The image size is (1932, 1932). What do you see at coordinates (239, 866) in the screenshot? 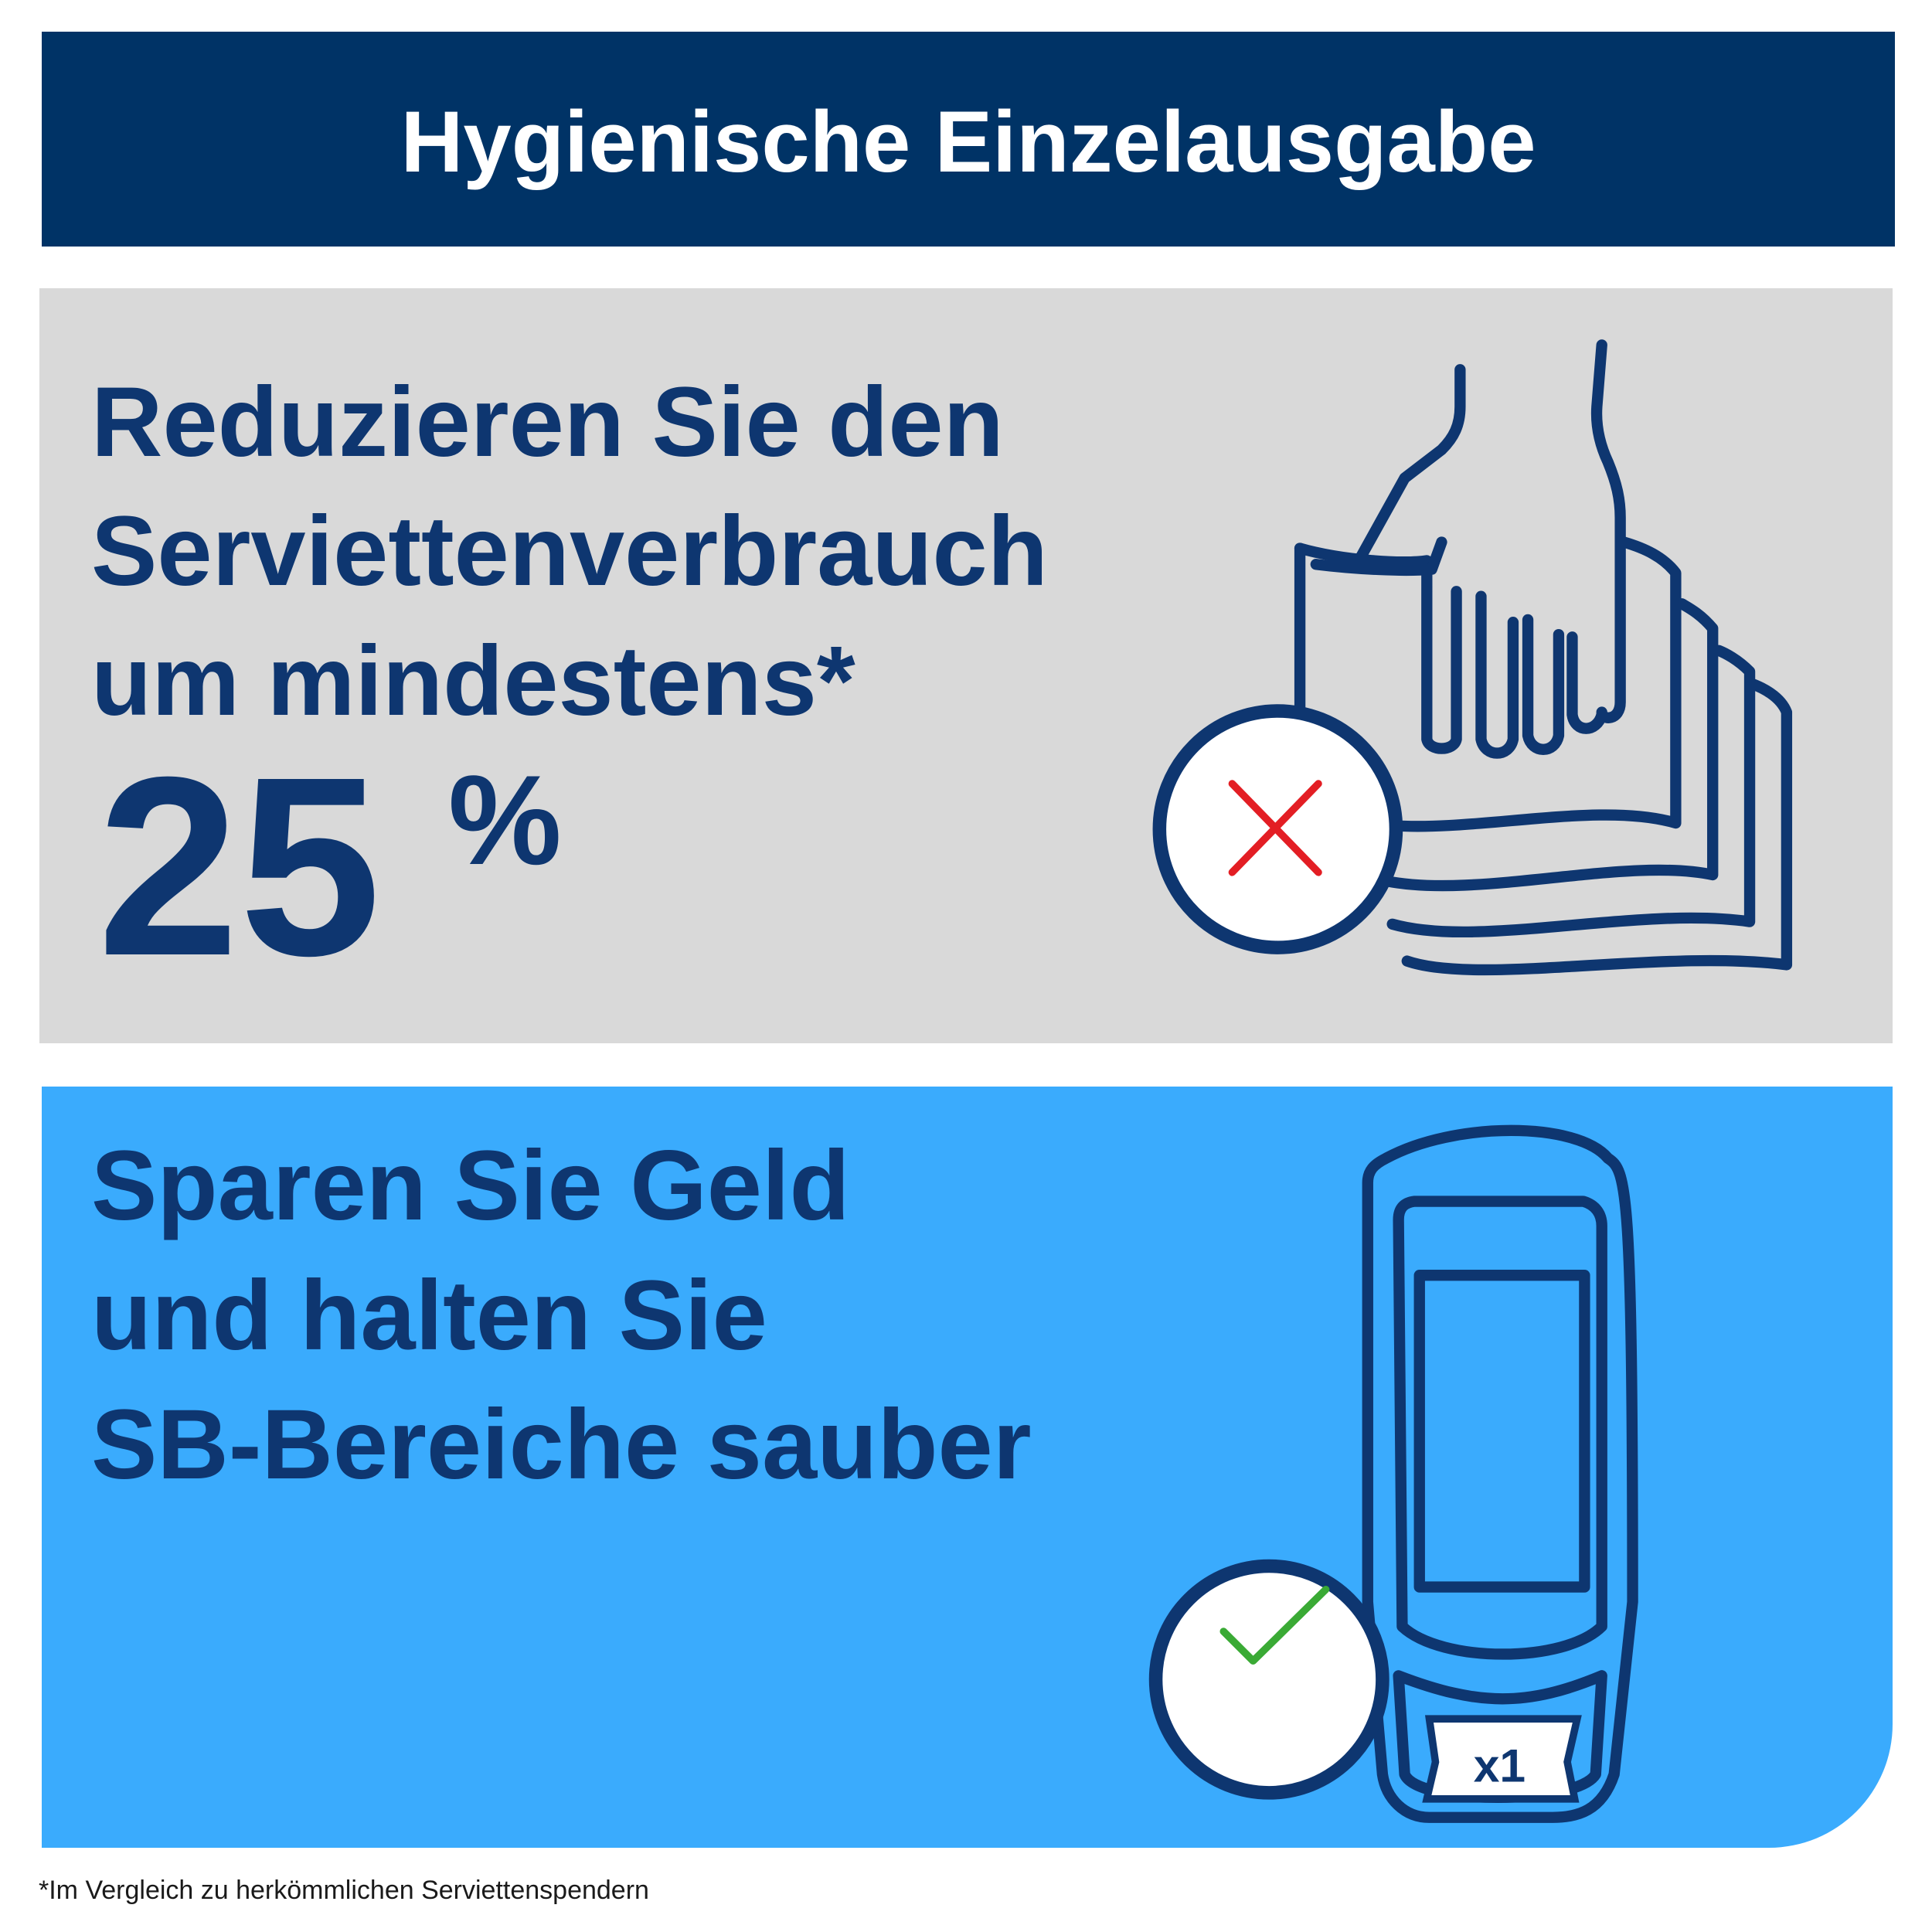
I see `big-number: 25` at bounding box center [239, 866].